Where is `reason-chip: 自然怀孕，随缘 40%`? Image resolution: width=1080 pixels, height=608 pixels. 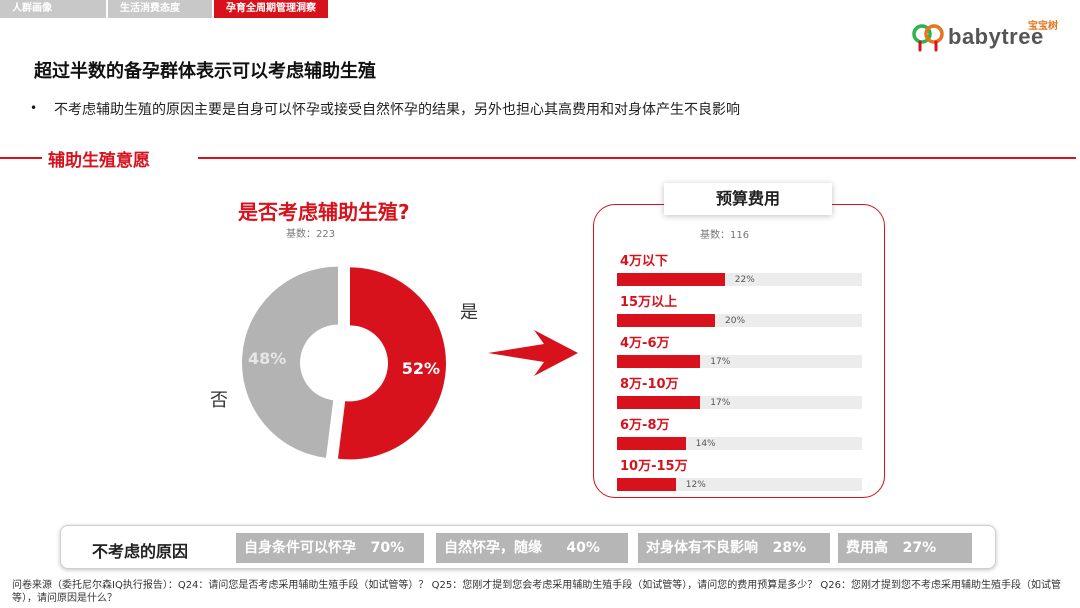
reason-chip: 自然怀孕，随缘 40% is located at coordinates (532, 548).